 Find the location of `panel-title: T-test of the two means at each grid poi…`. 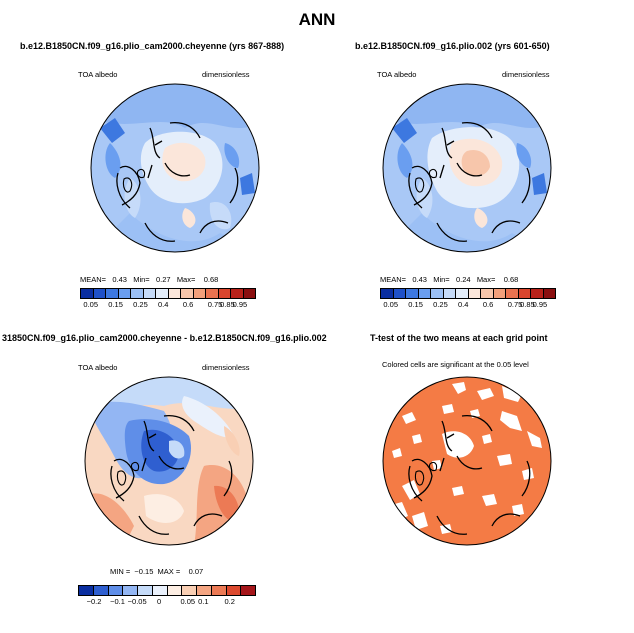

panel-title: T-test of the two means at each grid poi… is located at coordinates (459, 338).